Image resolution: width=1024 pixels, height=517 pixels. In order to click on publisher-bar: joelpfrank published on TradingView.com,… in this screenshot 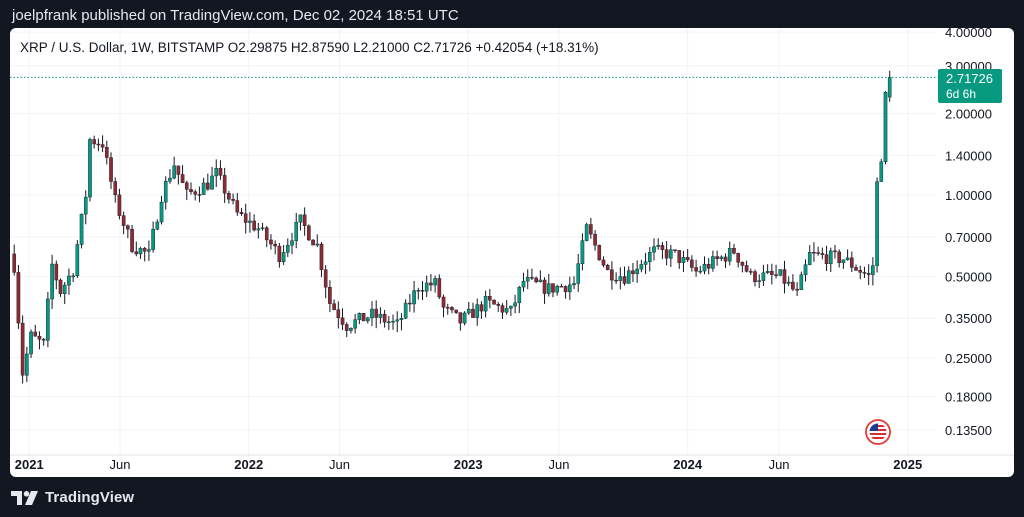, I will do `click(512, 16)`.